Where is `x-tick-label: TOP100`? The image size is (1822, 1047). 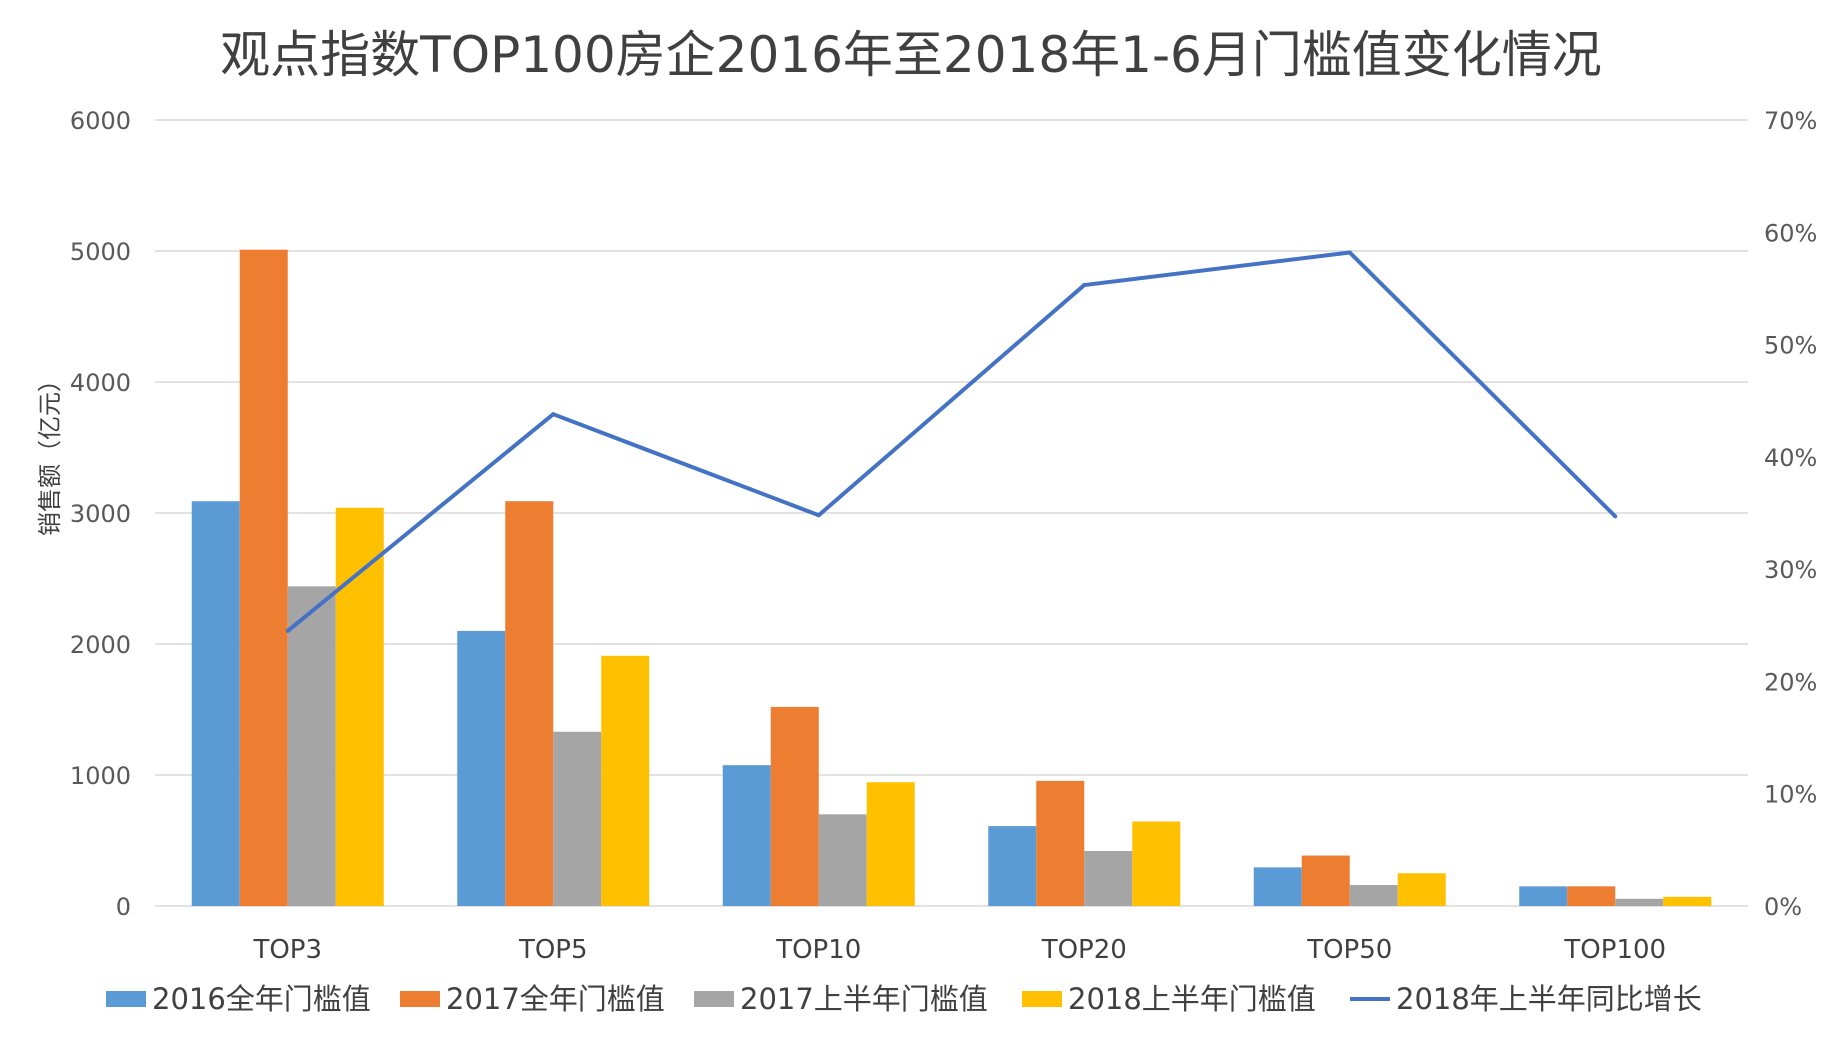 x-tick-label: TOP100 is located at coordinates (1614, 950).